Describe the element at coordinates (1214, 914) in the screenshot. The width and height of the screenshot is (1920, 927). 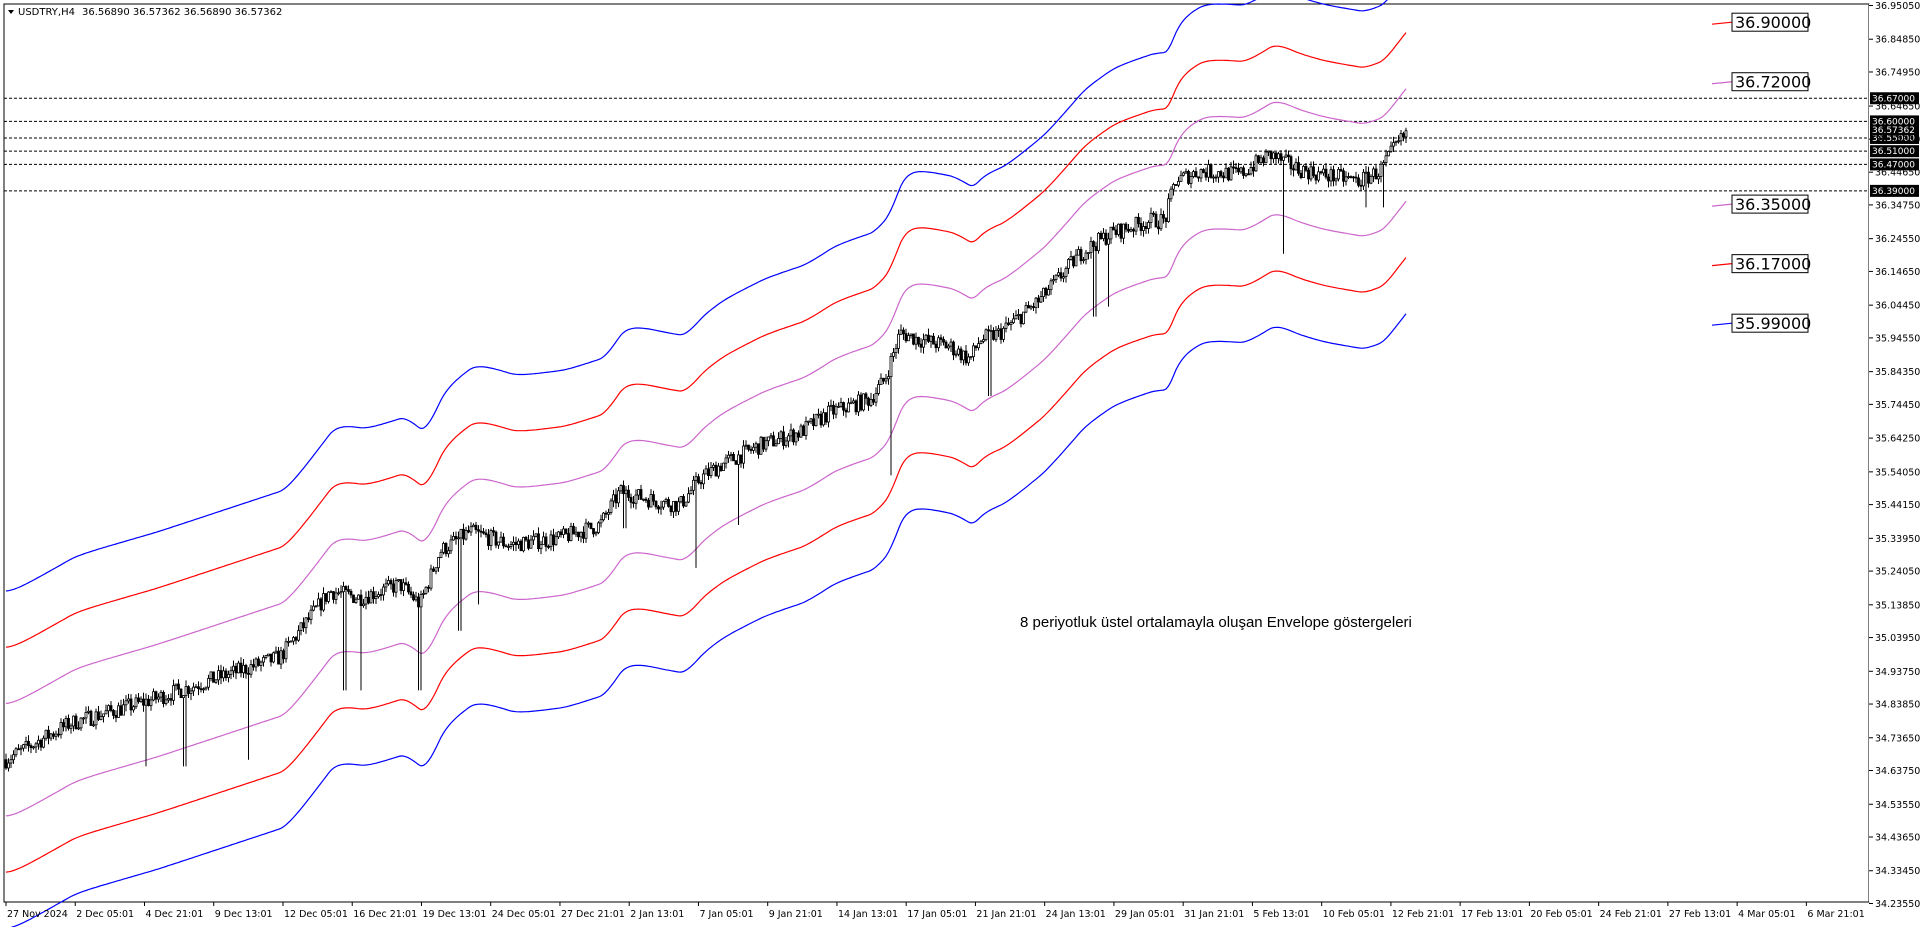
I see `x-tick-label: 31 Jan 21:01` at that location.